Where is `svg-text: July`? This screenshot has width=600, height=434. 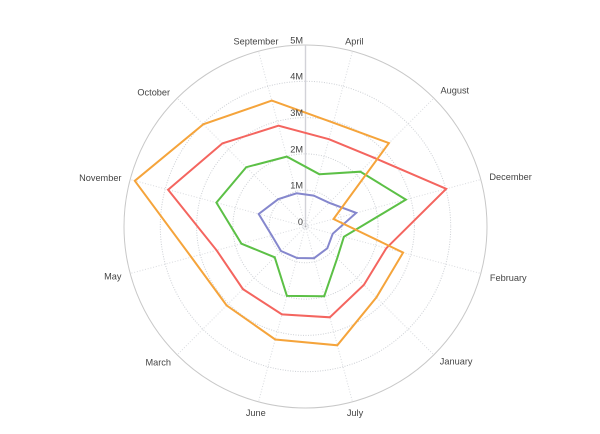 svg-text: July is located at coordinates (355, 413).